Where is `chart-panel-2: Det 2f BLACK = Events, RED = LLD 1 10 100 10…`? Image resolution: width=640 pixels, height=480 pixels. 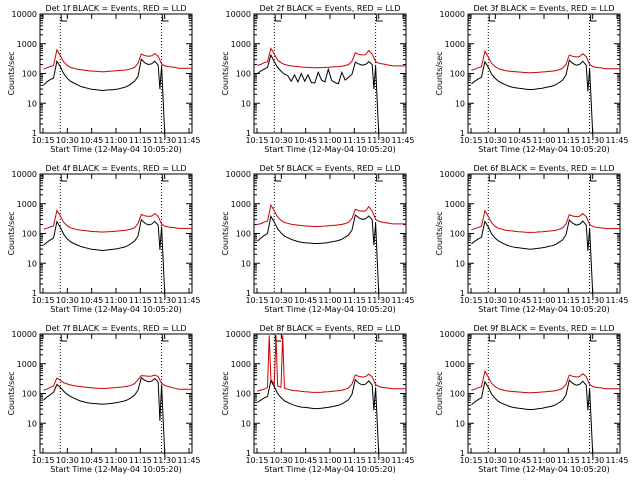
chart-panel-2: Det 2f BLACK = Events, RED = LLD 1 10 100 10… is located at coordinates (318, 79).